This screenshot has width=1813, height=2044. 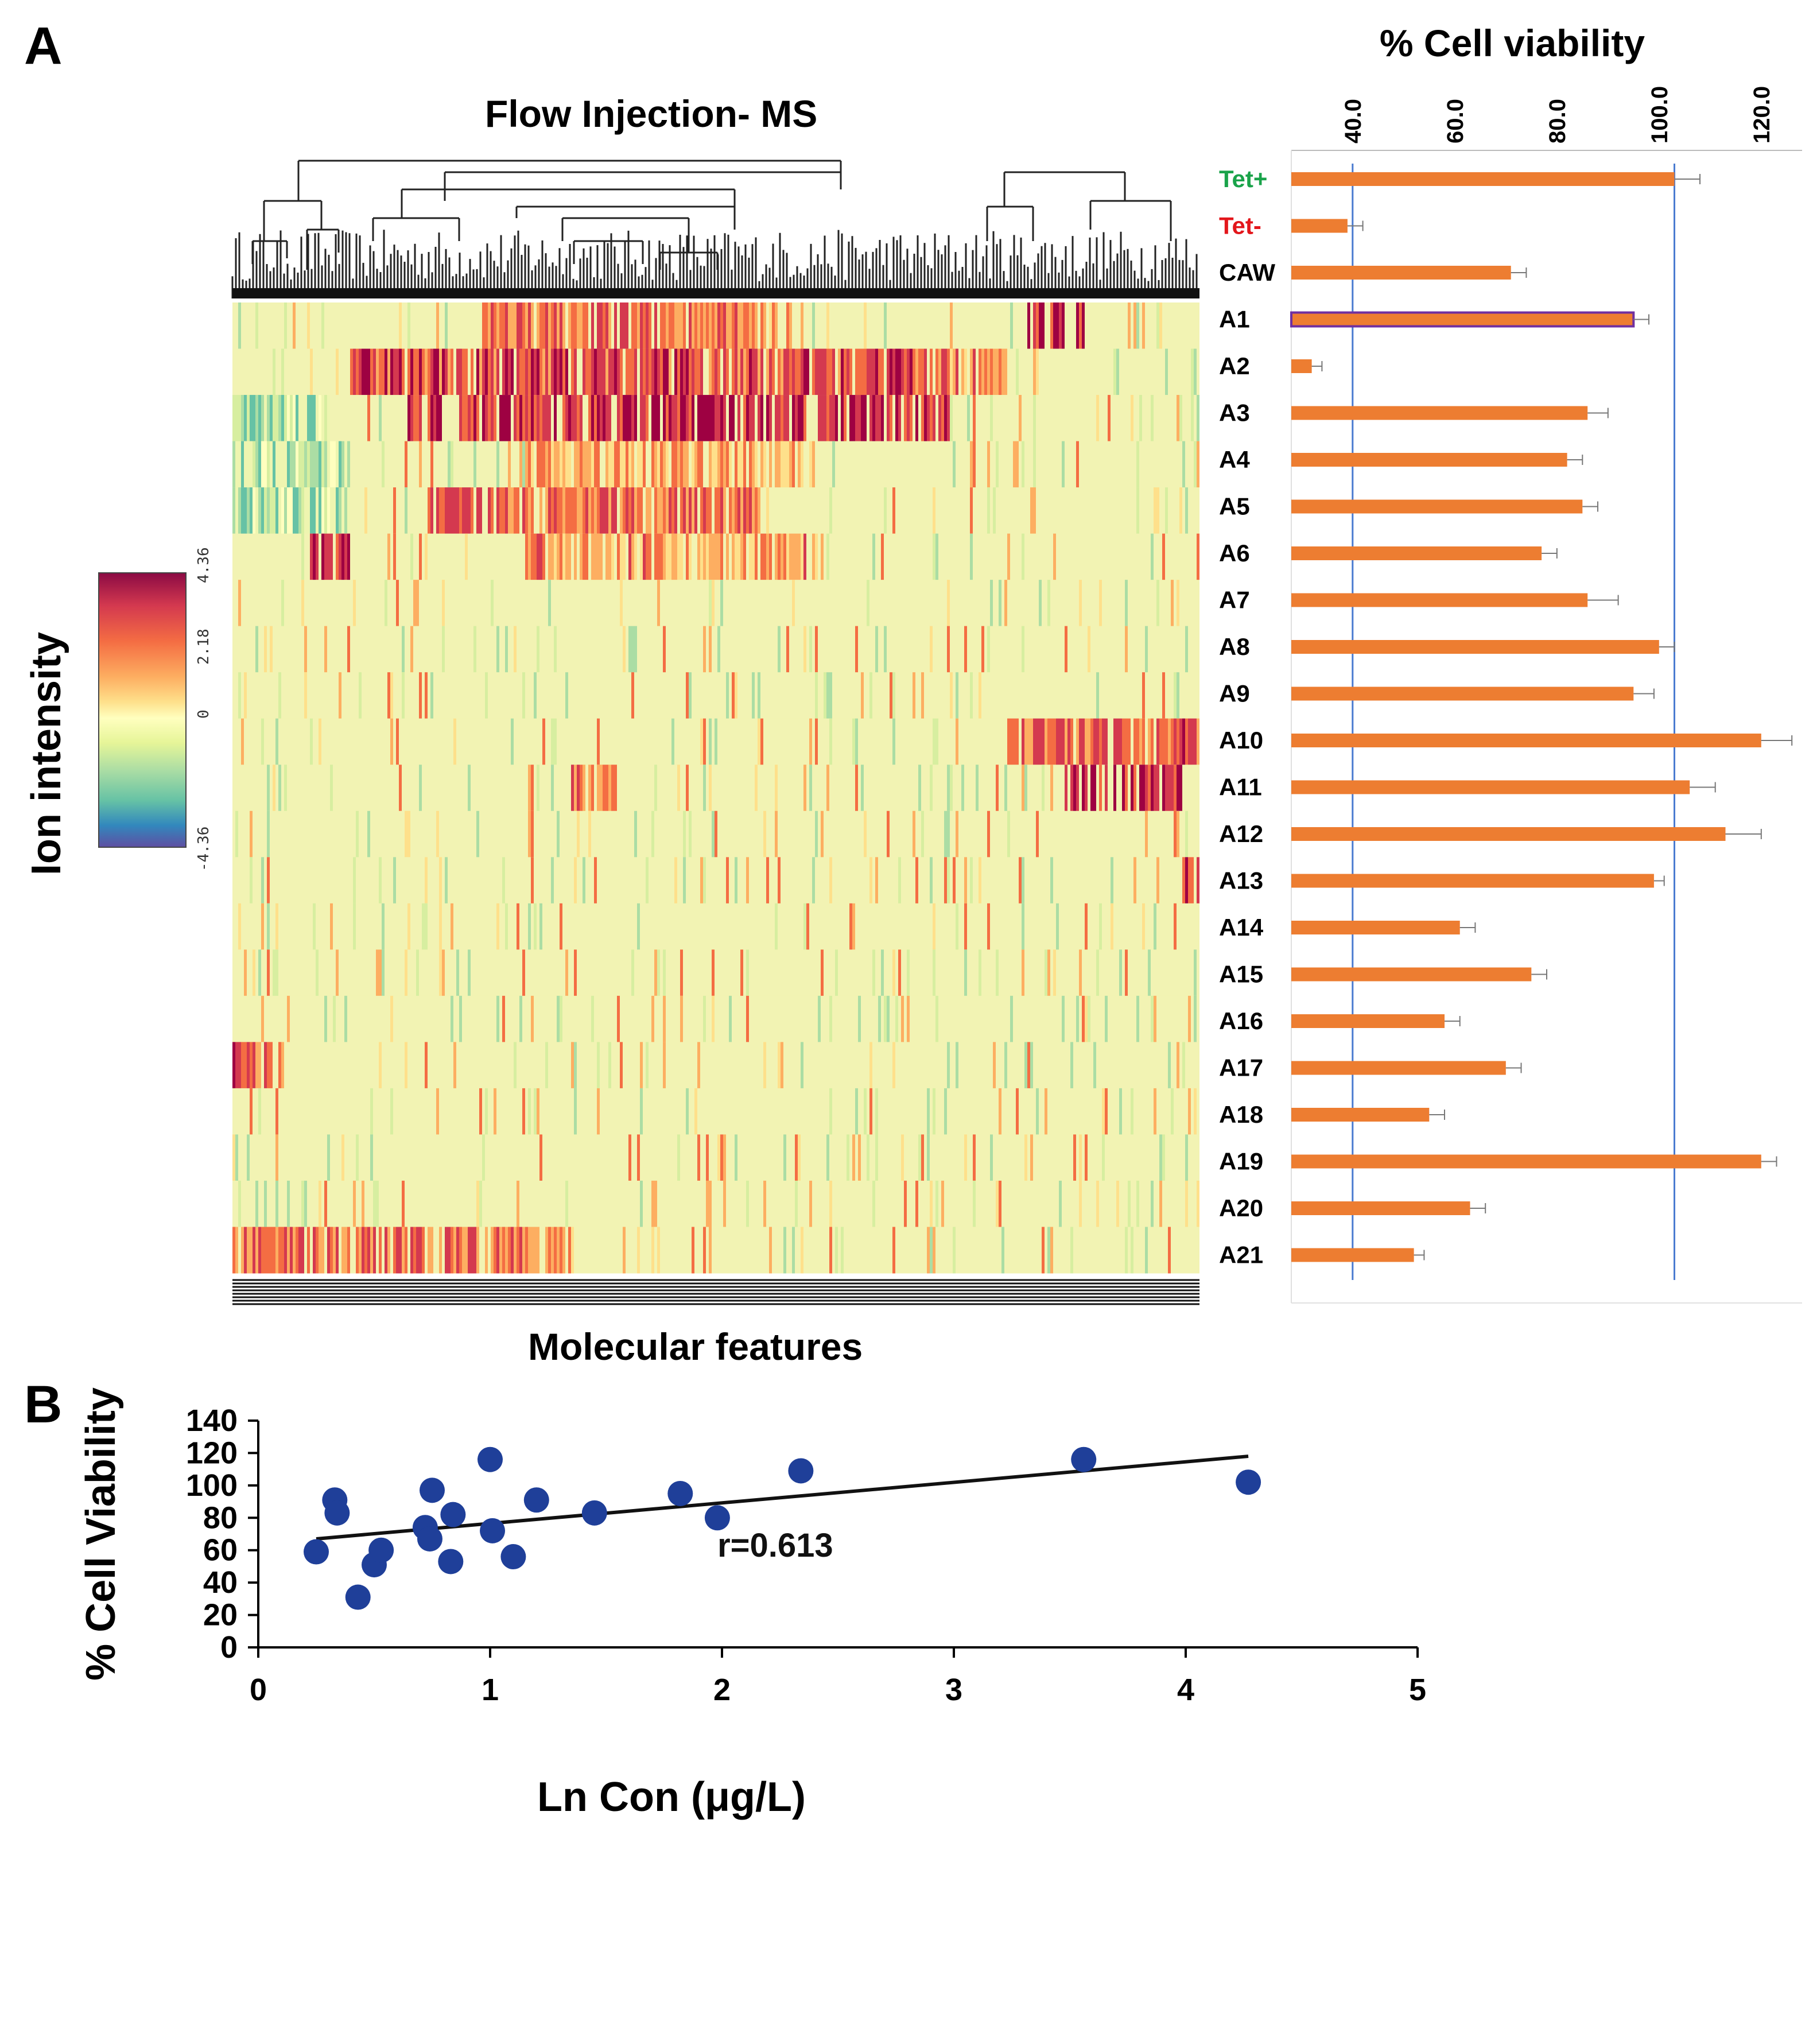 I want to click on bar-category-label: A6, so click(x=1234, y=553).